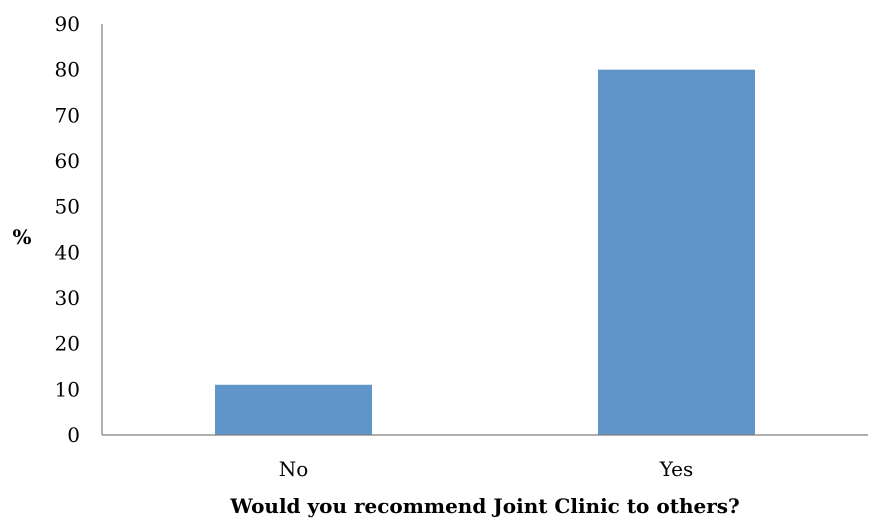  What do you see at coordinates (73, 435) in the screenshot?
I see `y-tick-label: 0` at bounding box center [73, 435].